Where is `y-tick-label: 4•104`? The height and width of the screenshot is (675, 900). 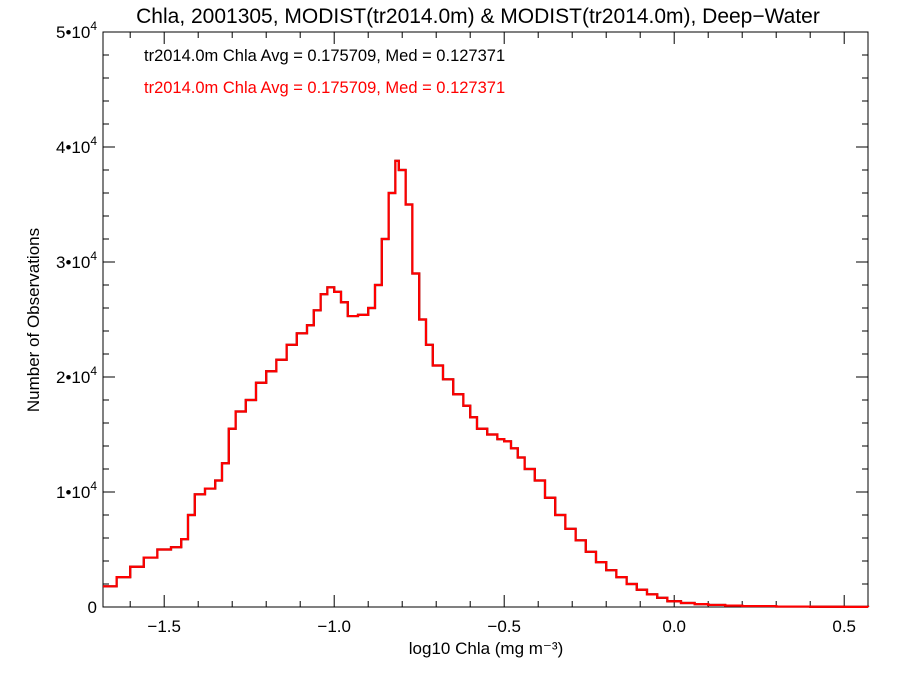
y-tick-label: 4•104 is located at coordinates (76, 145).